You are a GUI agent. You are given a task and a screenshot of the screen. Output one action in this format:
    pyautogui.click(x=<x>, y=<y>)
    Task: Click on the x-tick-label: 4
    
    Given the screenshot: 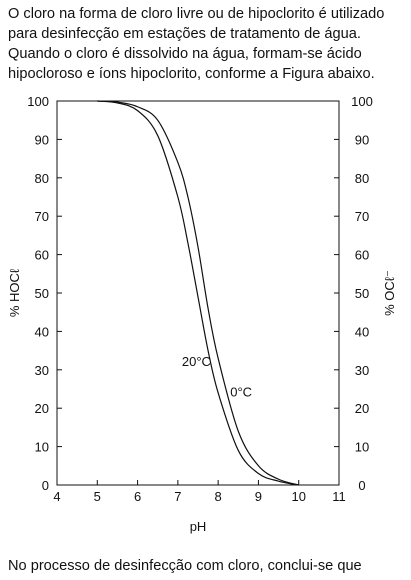 What is the action you would take?
    pyautogui.click(x=56, y=496)
    